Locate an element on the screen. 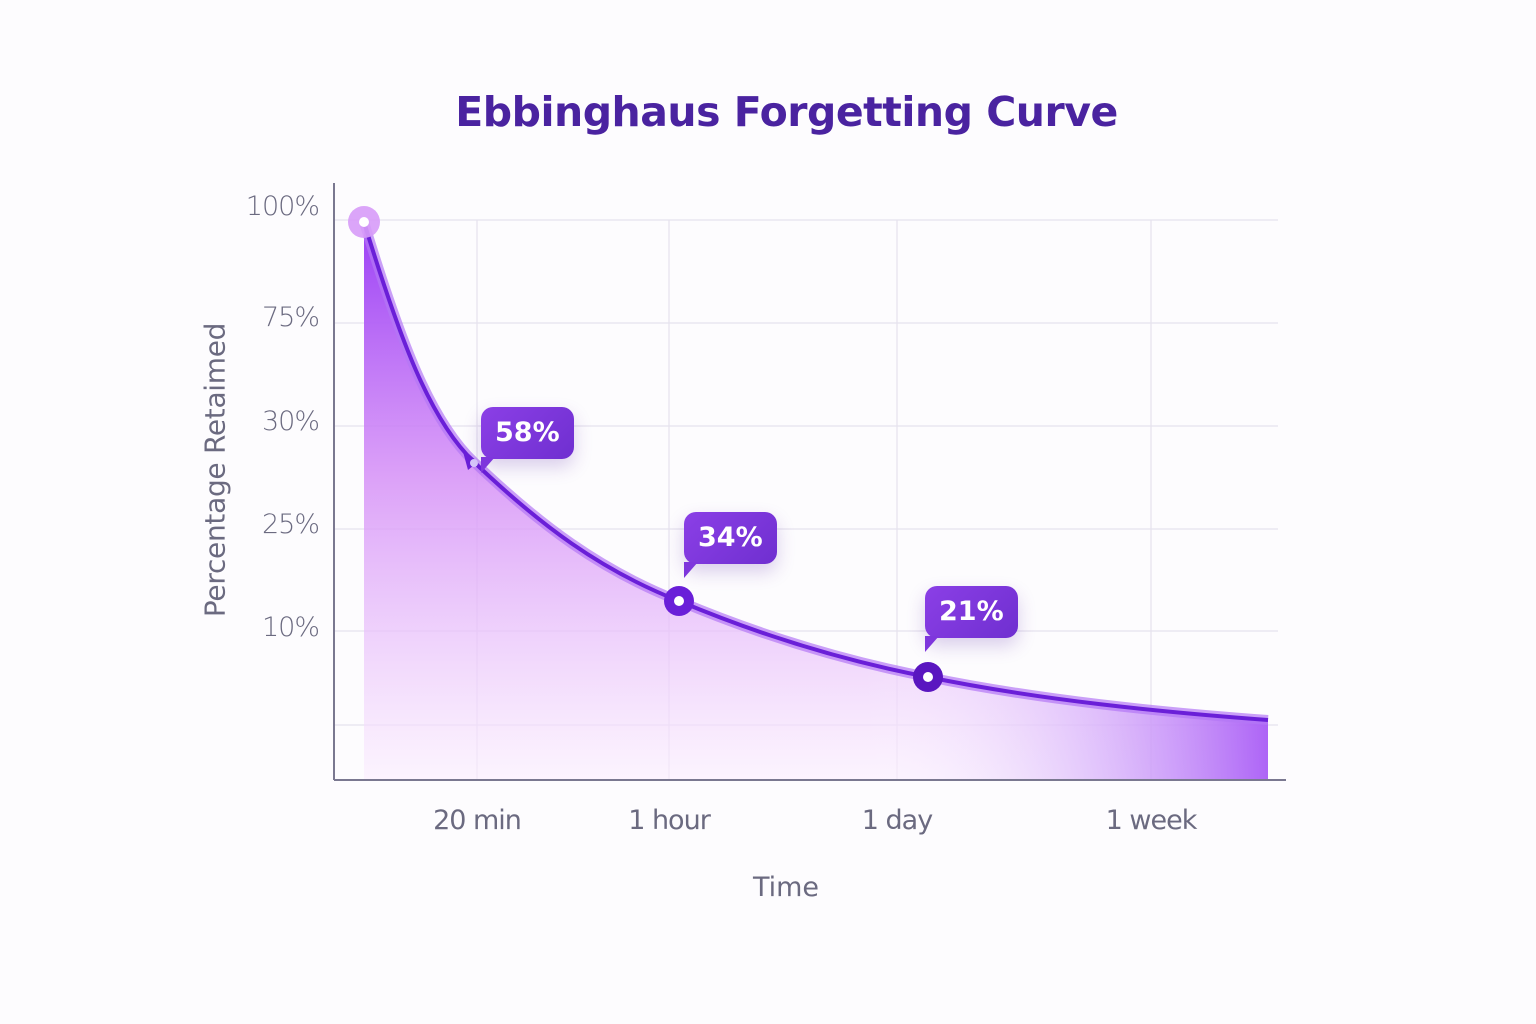 The image size is (1536, 1024). x-axis-label: Time is located at coordinates (786, 887).